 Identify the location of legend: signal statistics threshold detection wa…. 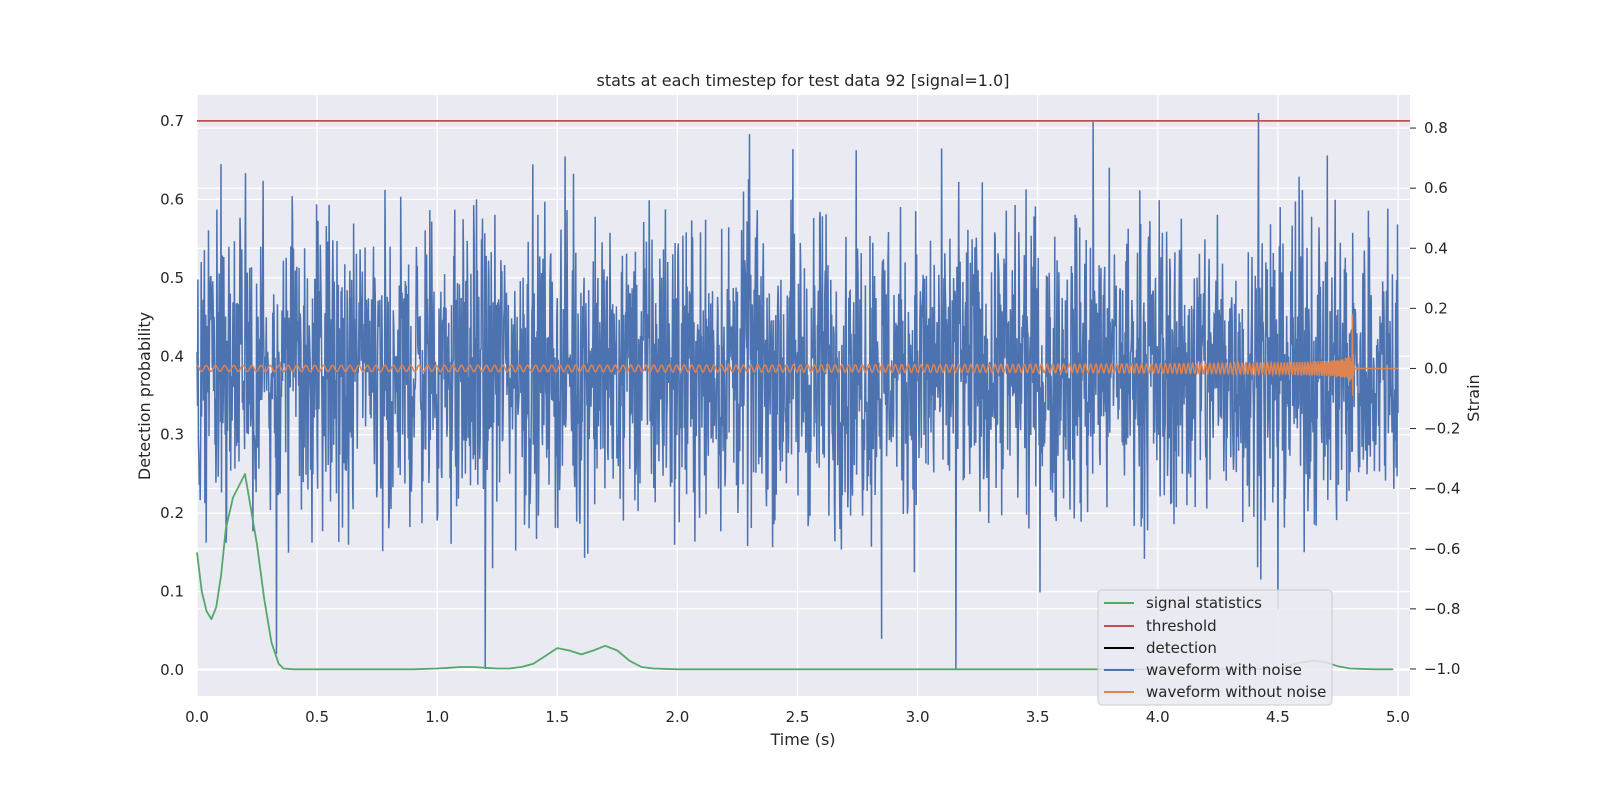
(1215, 647).